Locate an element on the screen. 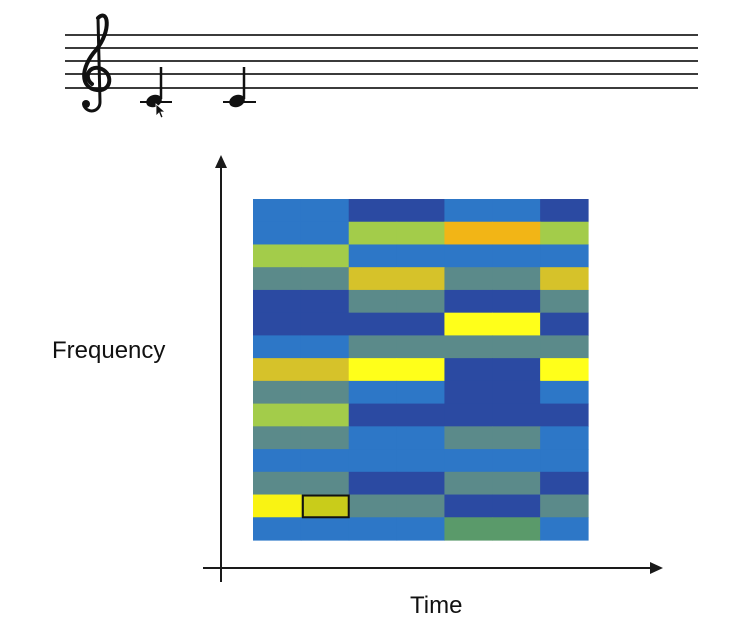 The height and width of the screenshot is (637, 749). y-axis is located at coordinates (221, 368).